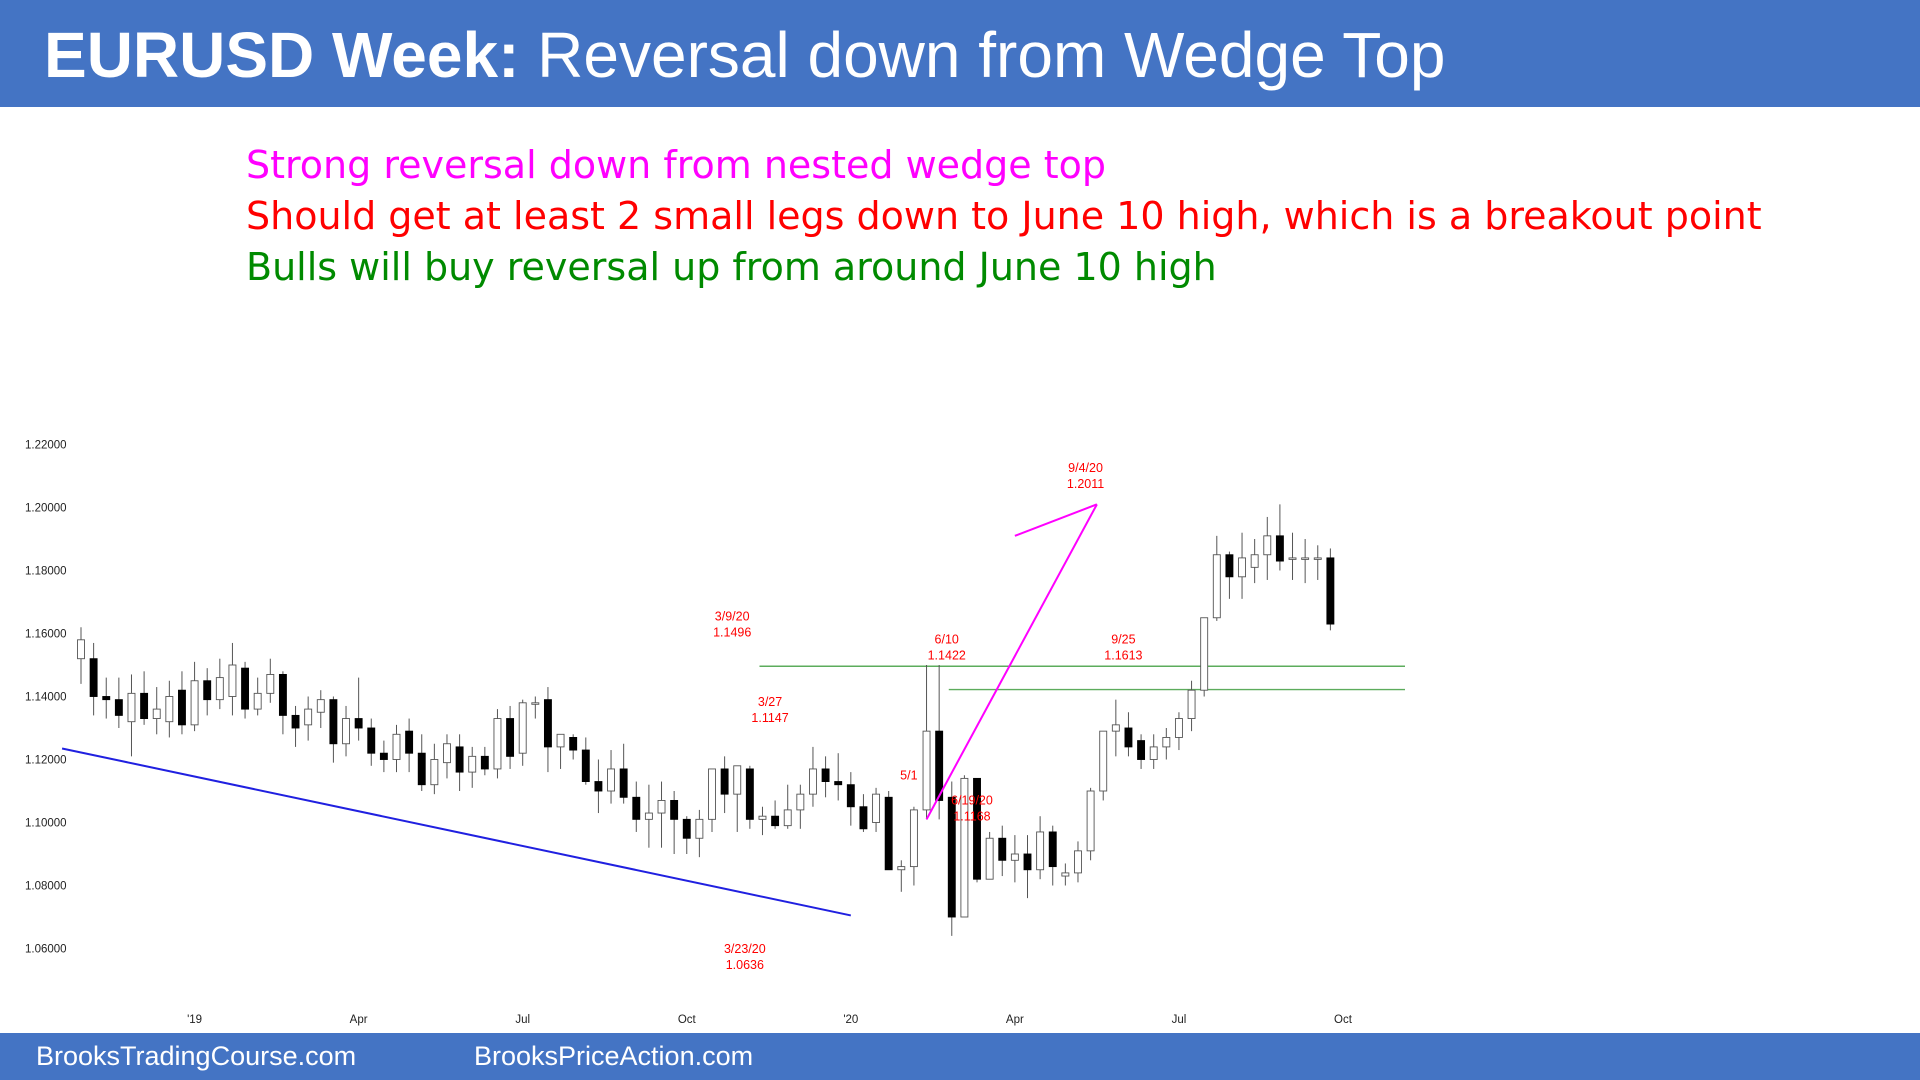 The width and height of the screenshot is (1920, 1080). Describe the element at coordinates (46, 635) in the screenshot. I see `y-tick-label: 1.16000` at that location.